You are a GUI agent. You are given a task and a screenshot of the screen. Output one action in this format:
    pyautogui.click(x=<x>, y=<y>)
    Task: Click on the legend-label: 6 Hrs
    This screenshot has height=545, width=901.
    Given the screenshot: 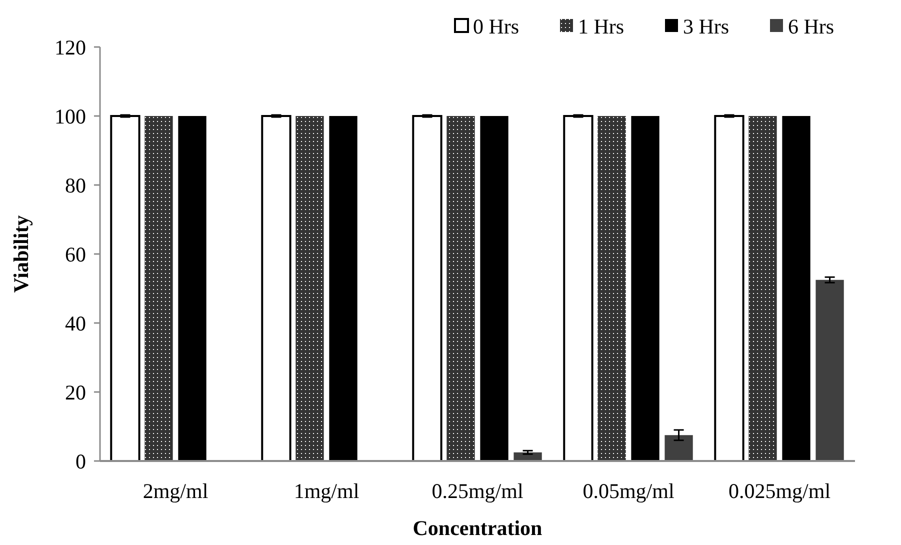 What is the action you would take?
    pyautogui.click(x=811, y=26)
    